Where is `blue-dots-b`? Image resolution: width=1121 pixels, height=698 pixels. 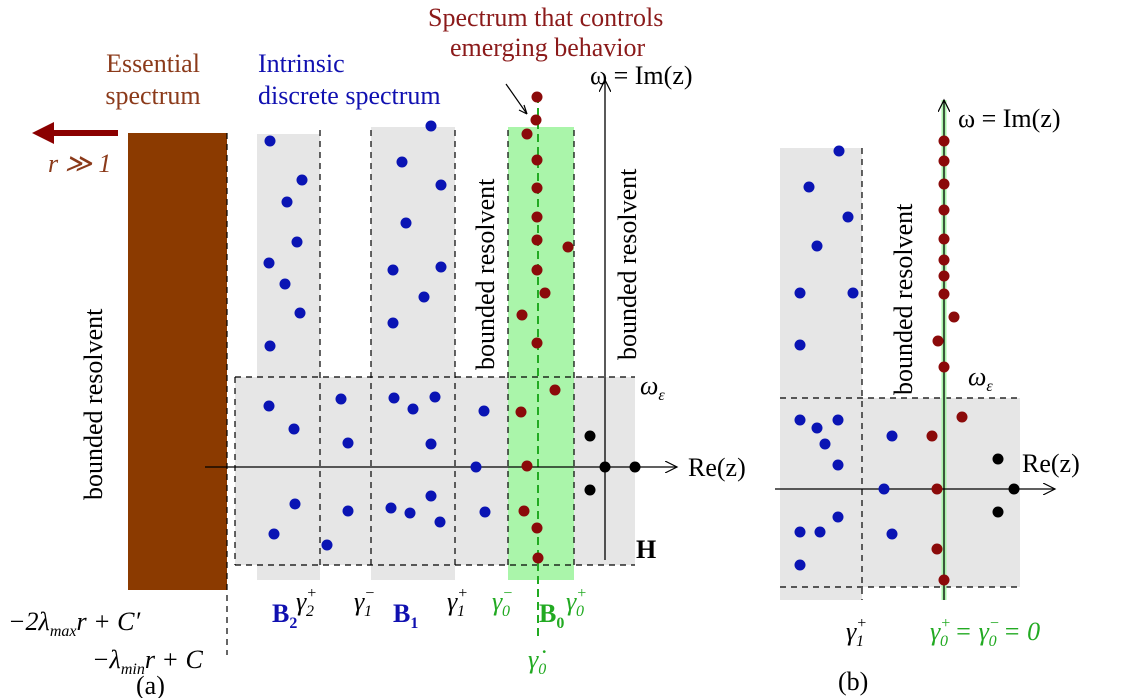
blue-dots-b is located at coordinates (846, 358).